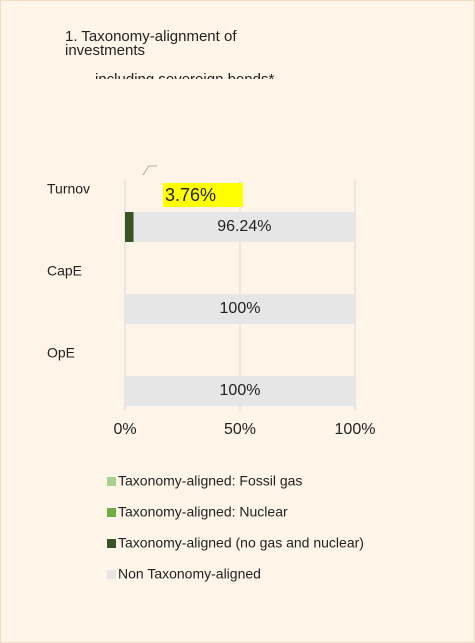 Image resolution: width=475 pixels, height=643 pixels. What do you see at coordinates (210, 481) in the screenshot?
I see `legend-label: Taxonomy-aligned: Fossil gas` at bounding box center [210, 481].